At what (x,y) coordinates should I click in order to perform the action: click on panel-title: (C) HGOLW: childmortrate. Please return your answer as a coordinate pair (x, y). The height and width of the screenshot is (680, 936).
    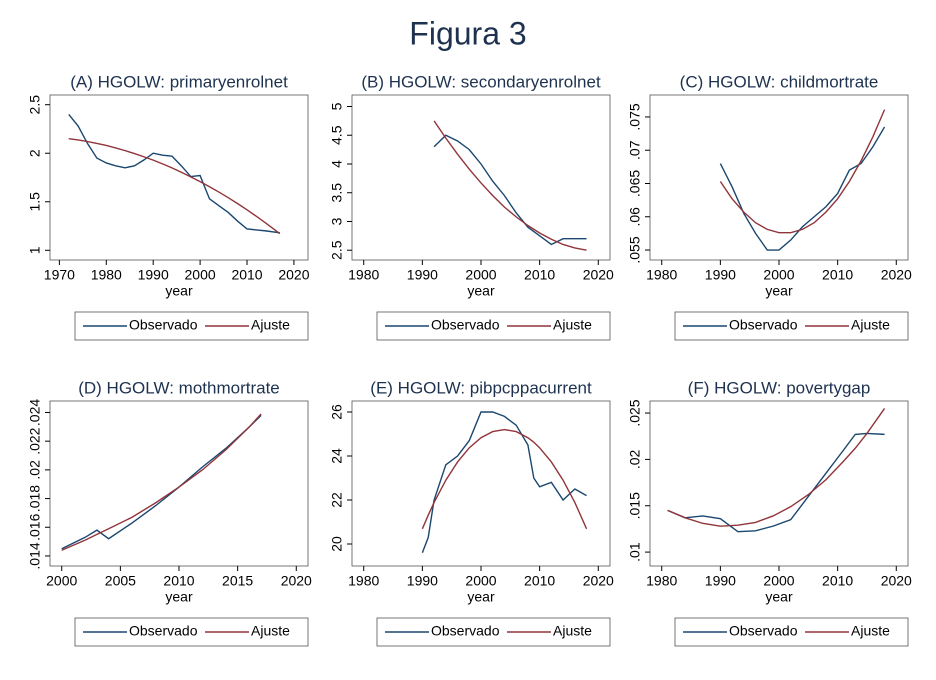
    Looking at the image, I should click on (779, 81).